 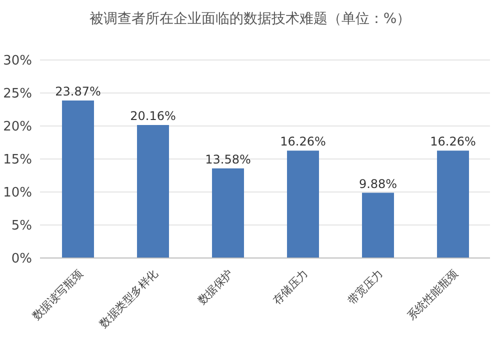 What do you see at coordinates (17, 127) in the screenshot?
I see `y-tick-label: 20%` at bounding box center [17, 127].